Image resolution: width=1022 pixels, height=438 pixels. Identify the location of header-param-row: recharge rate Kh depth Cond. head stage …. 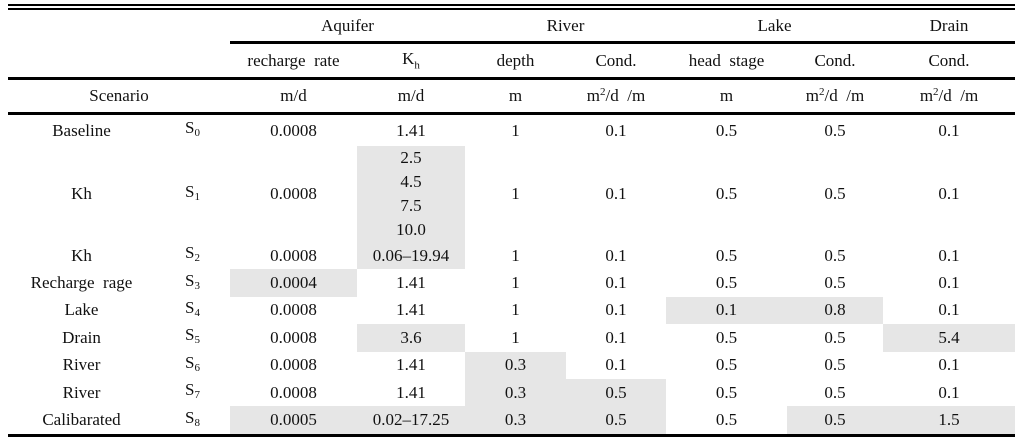
(512, 61).